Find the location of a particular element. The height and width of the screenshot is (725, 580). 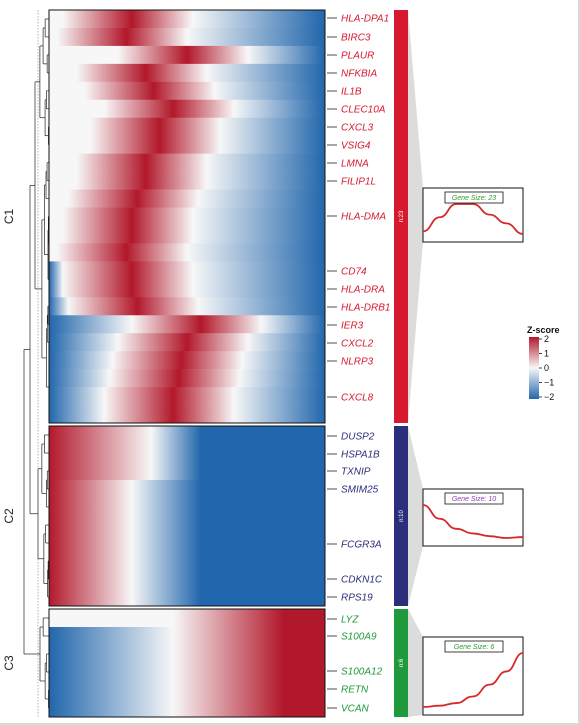

gene-label: VSIG4 is located at coordinates (356, 146).